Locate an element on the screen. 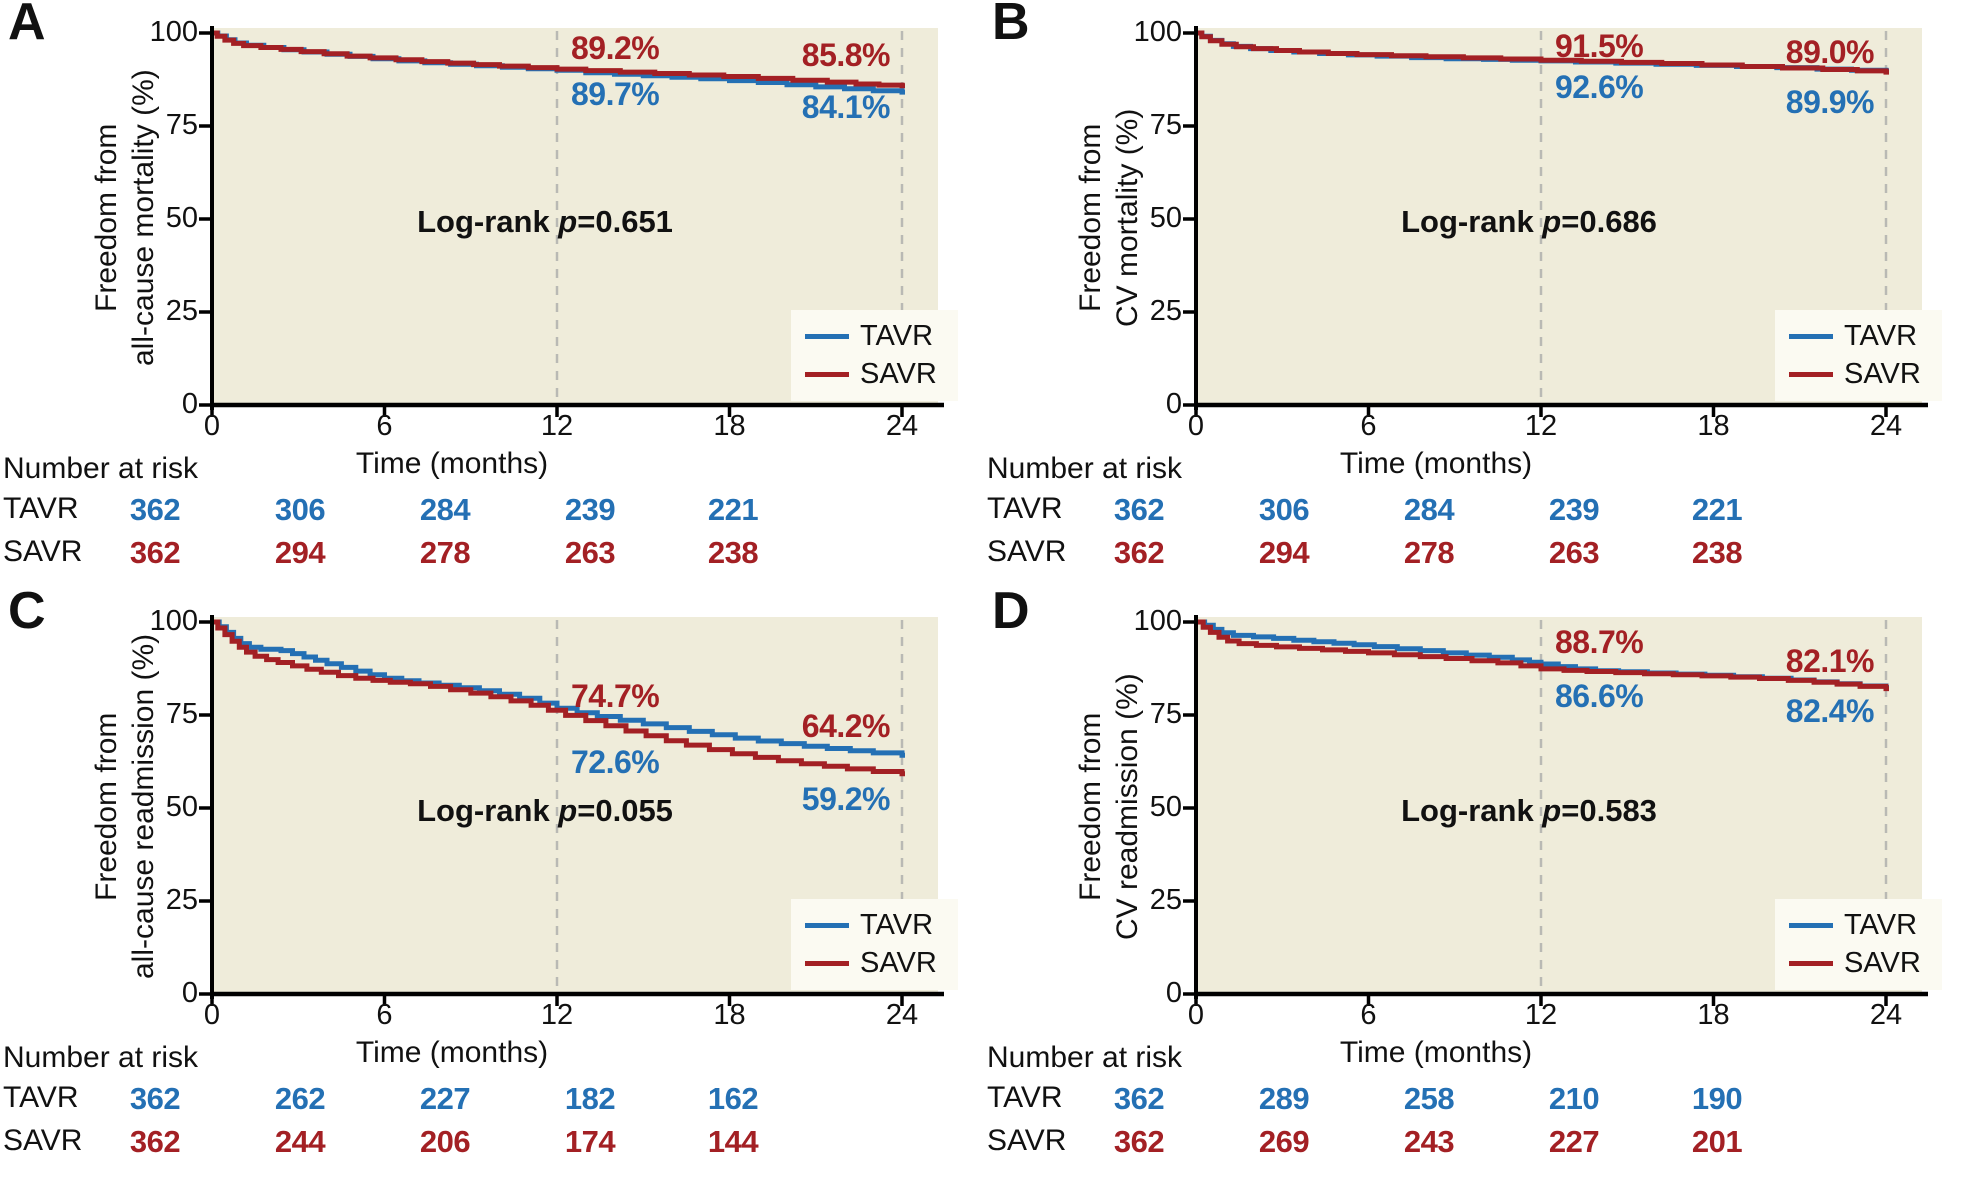 This screenshot has width=1967, height=1177. annotation-savr: 91.5% is located at coordinates (1599, 46).